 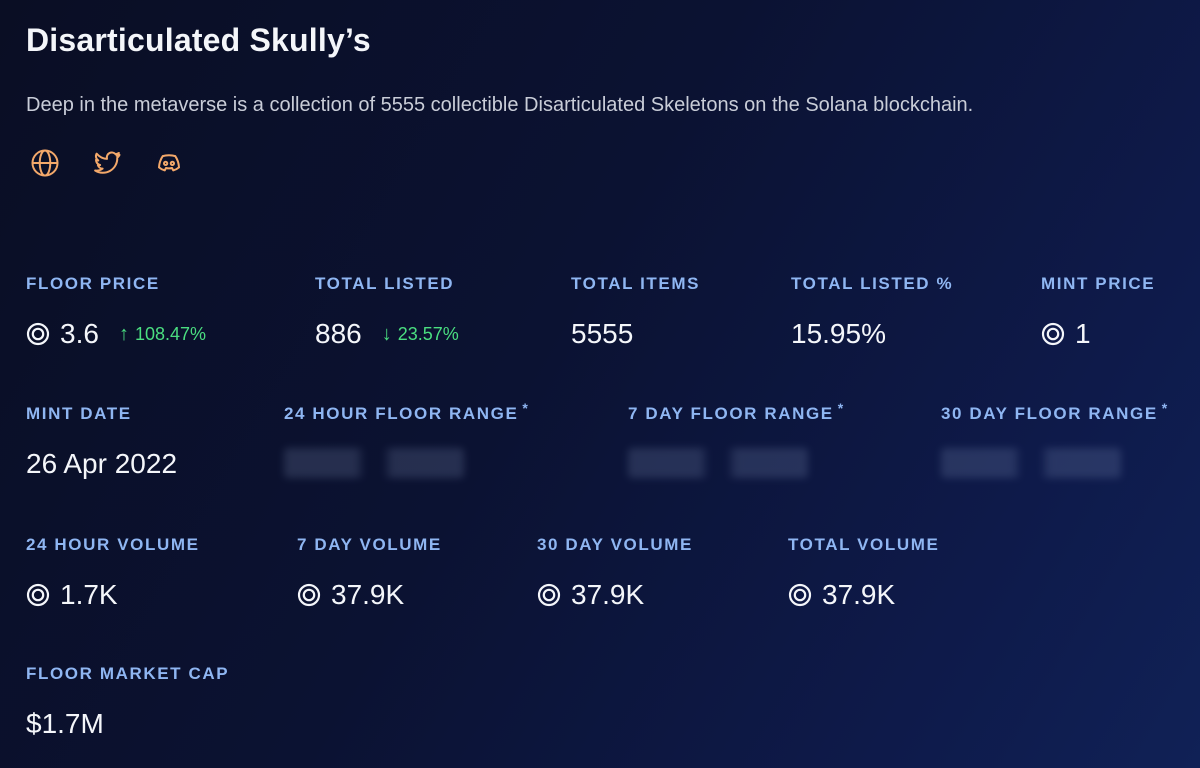 What do you see at coordinates (1098, 283) in the screenshot?
I see `stat-label: MINT PRICE` at bounding box center [1098, 283].